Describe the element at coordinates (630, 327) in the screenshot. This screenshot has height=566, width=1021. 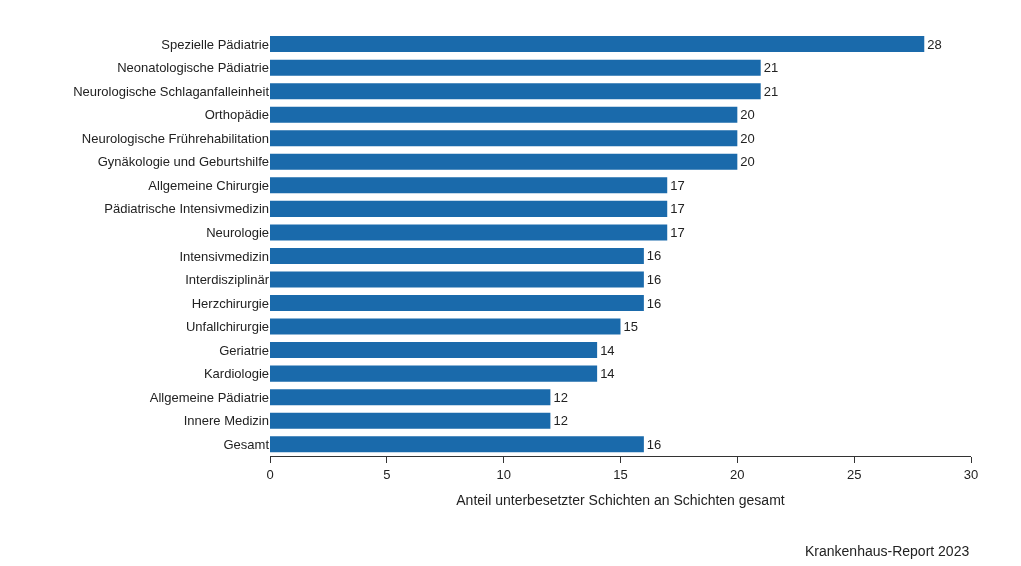
I see `data-label: 15` at that location.